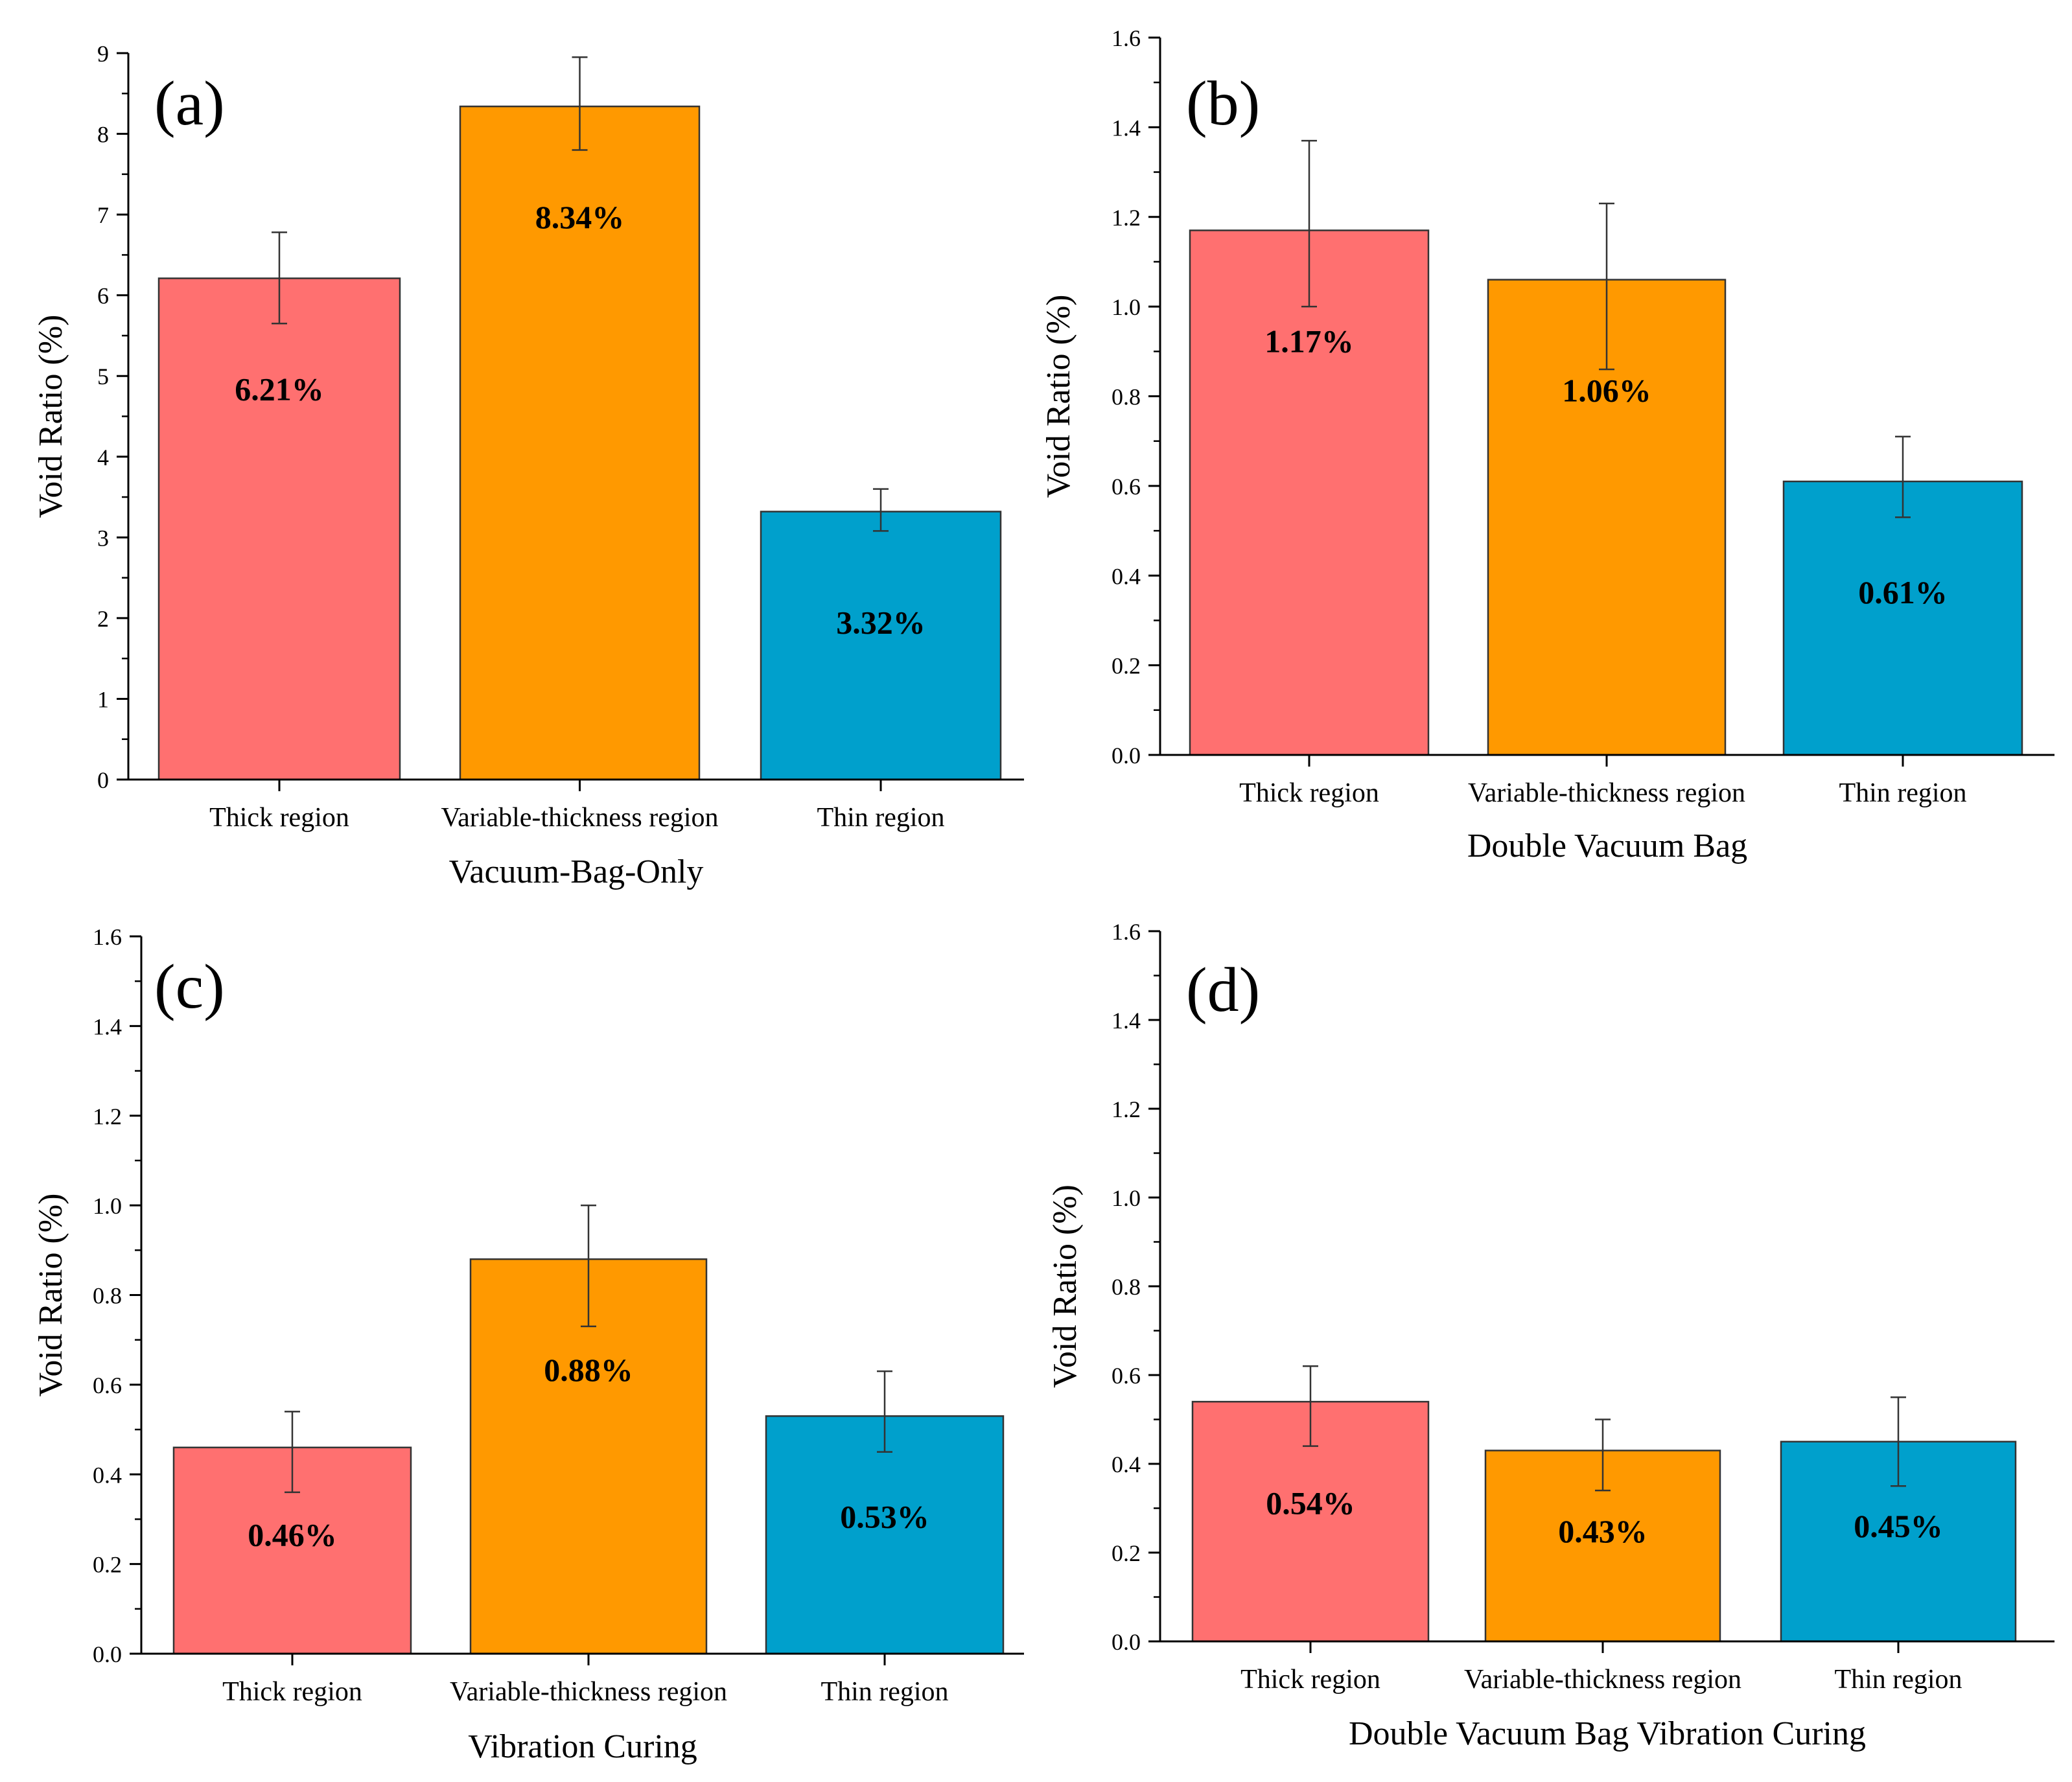  Describe the element at coordinates (292, 1535) in the screenshot. I see `data-label-thick-region: 0.46%` at that location.